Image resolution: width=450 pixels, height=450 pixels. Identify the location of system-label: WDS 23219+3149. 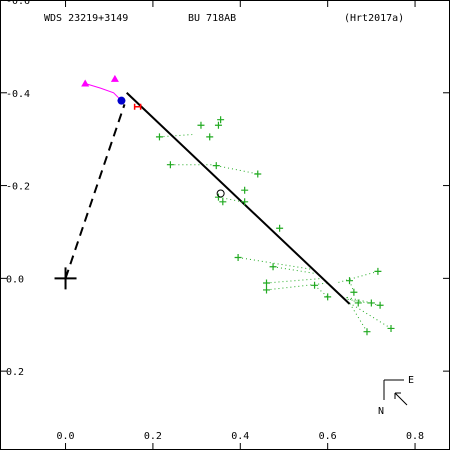
(86, 18).